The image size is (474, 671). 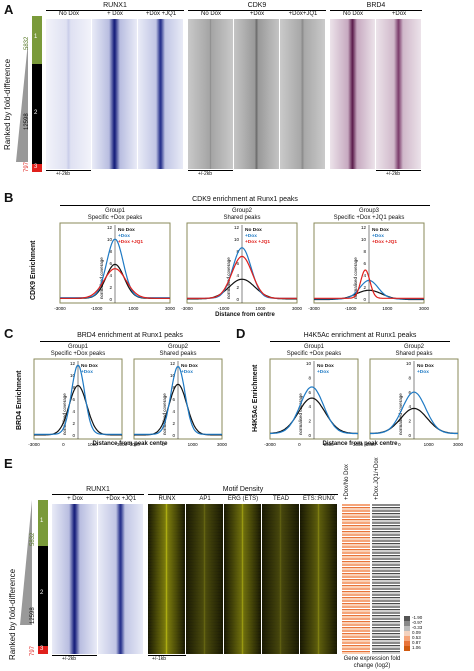 I want to click on motif-label-1: AP1, so click(x=205, y=499).